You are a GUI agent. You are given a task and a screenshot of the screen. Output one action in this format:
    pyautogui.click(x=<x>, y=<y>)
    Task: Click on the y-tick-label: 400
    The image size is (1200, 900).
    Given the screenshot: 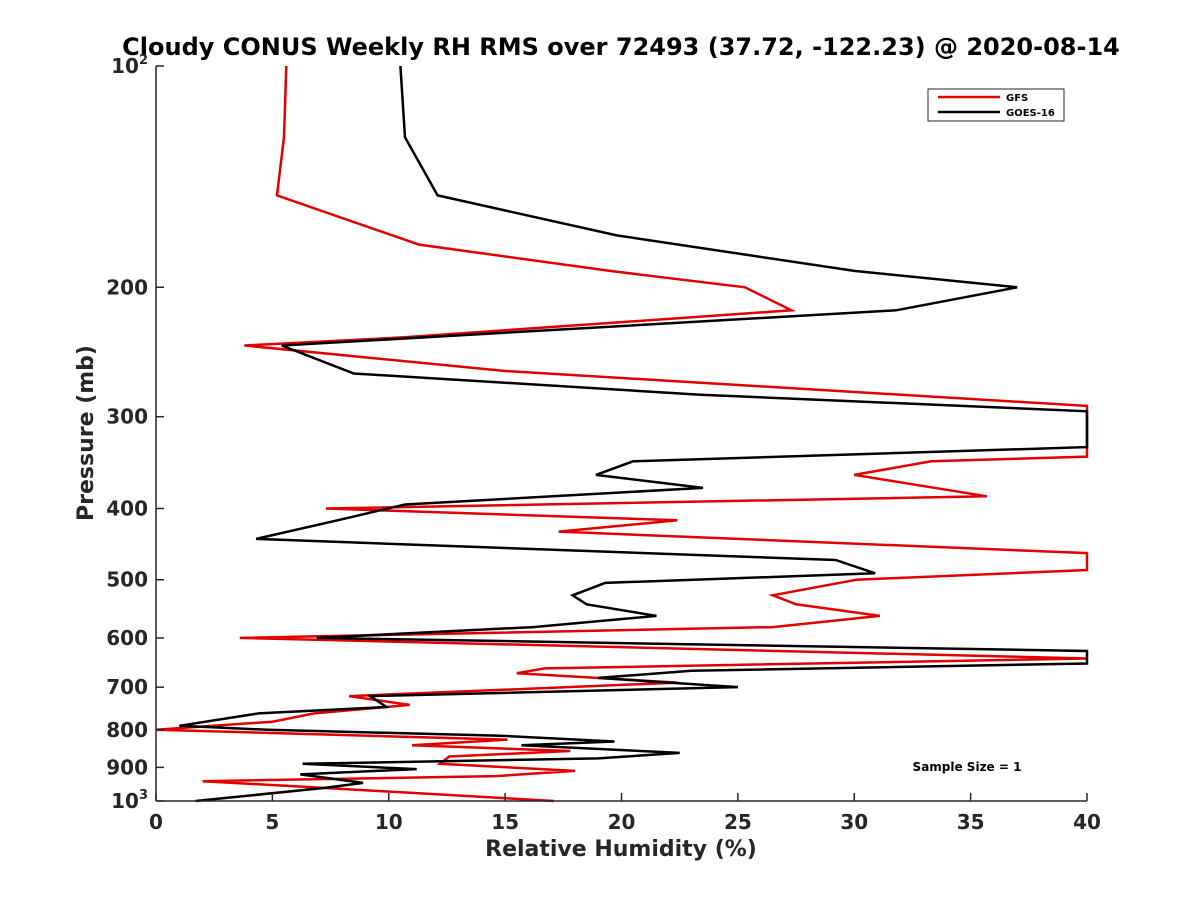 What is the action you would take?
    pyautogui.click(x=127, y=509)
    